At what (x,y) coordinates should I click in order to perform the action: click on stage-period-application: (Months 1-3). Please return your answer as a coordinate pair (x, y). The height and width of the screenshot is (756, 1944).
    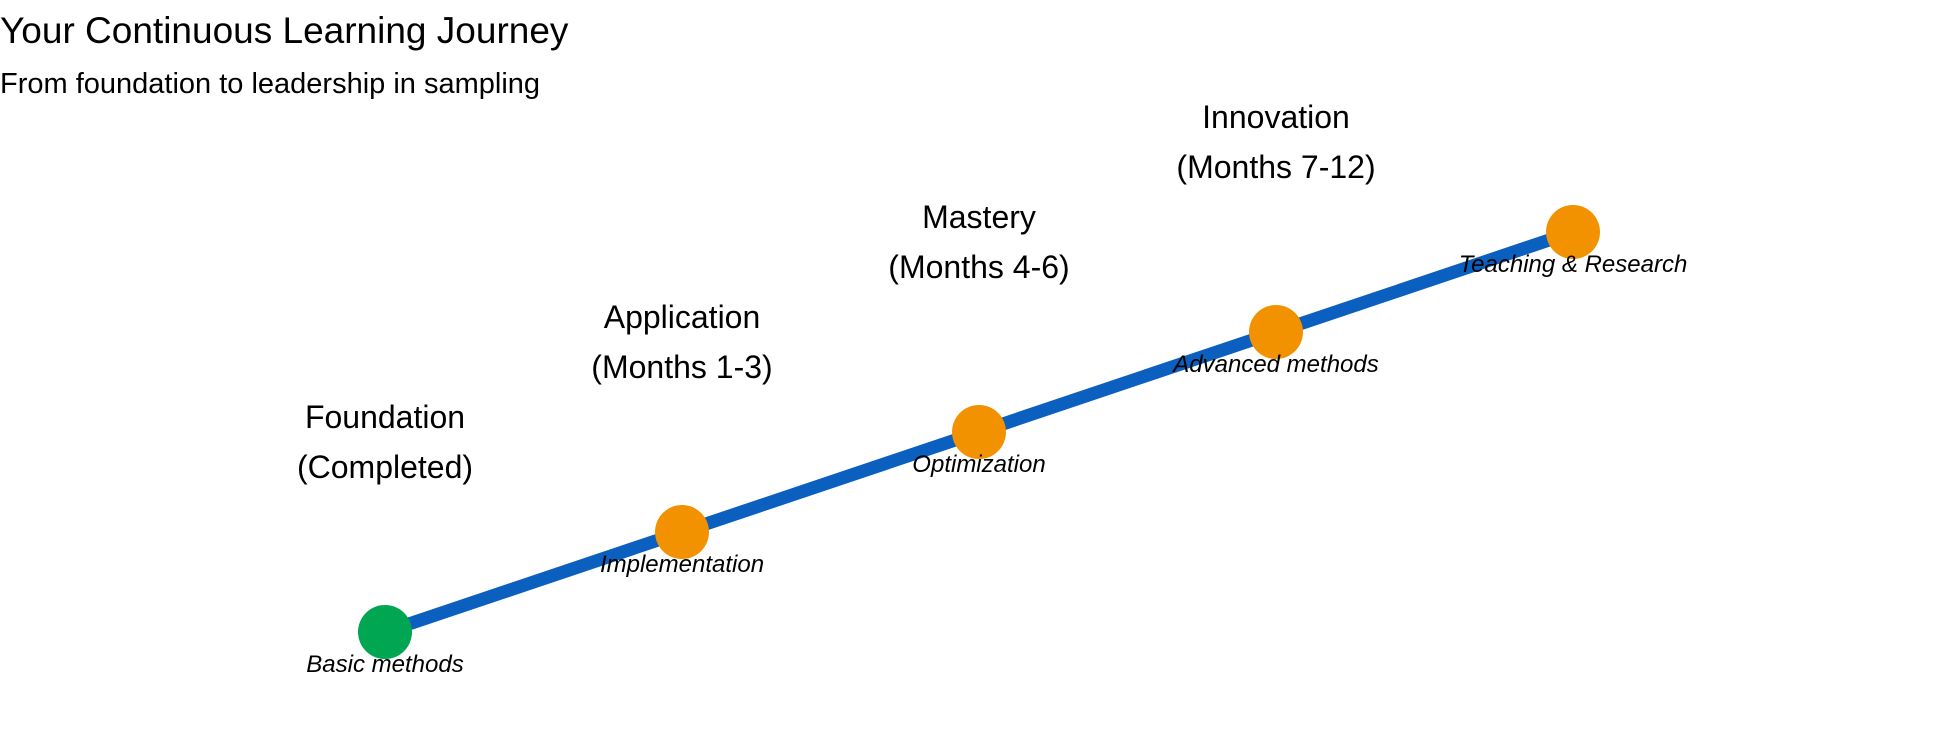
    Looking at the image, I should click on (681, 367).